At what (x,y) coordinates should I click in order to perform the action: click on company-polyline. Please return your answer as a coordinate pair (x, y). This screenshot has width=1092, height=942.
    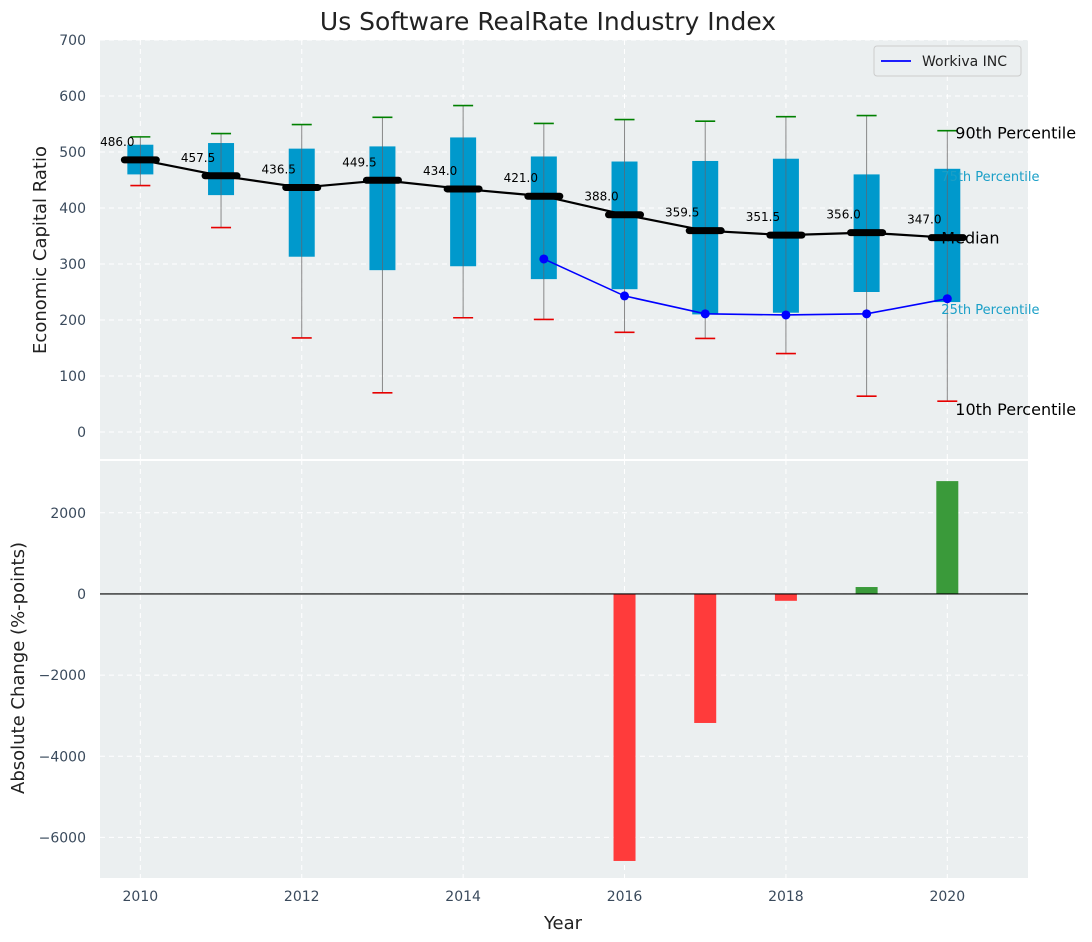
    Looking at the image, I should click on (745, 287).